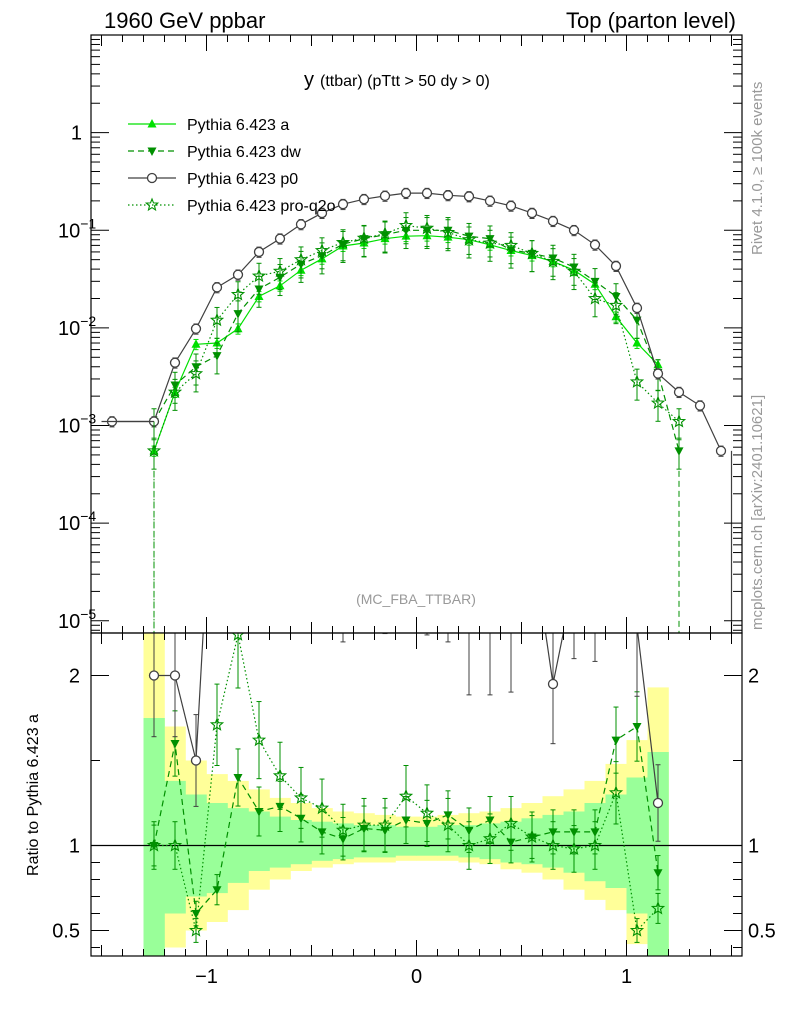  Describe the element at coordinates (88, 419) in the screenshot. I see `y-tick-exponent: −3` at that location.